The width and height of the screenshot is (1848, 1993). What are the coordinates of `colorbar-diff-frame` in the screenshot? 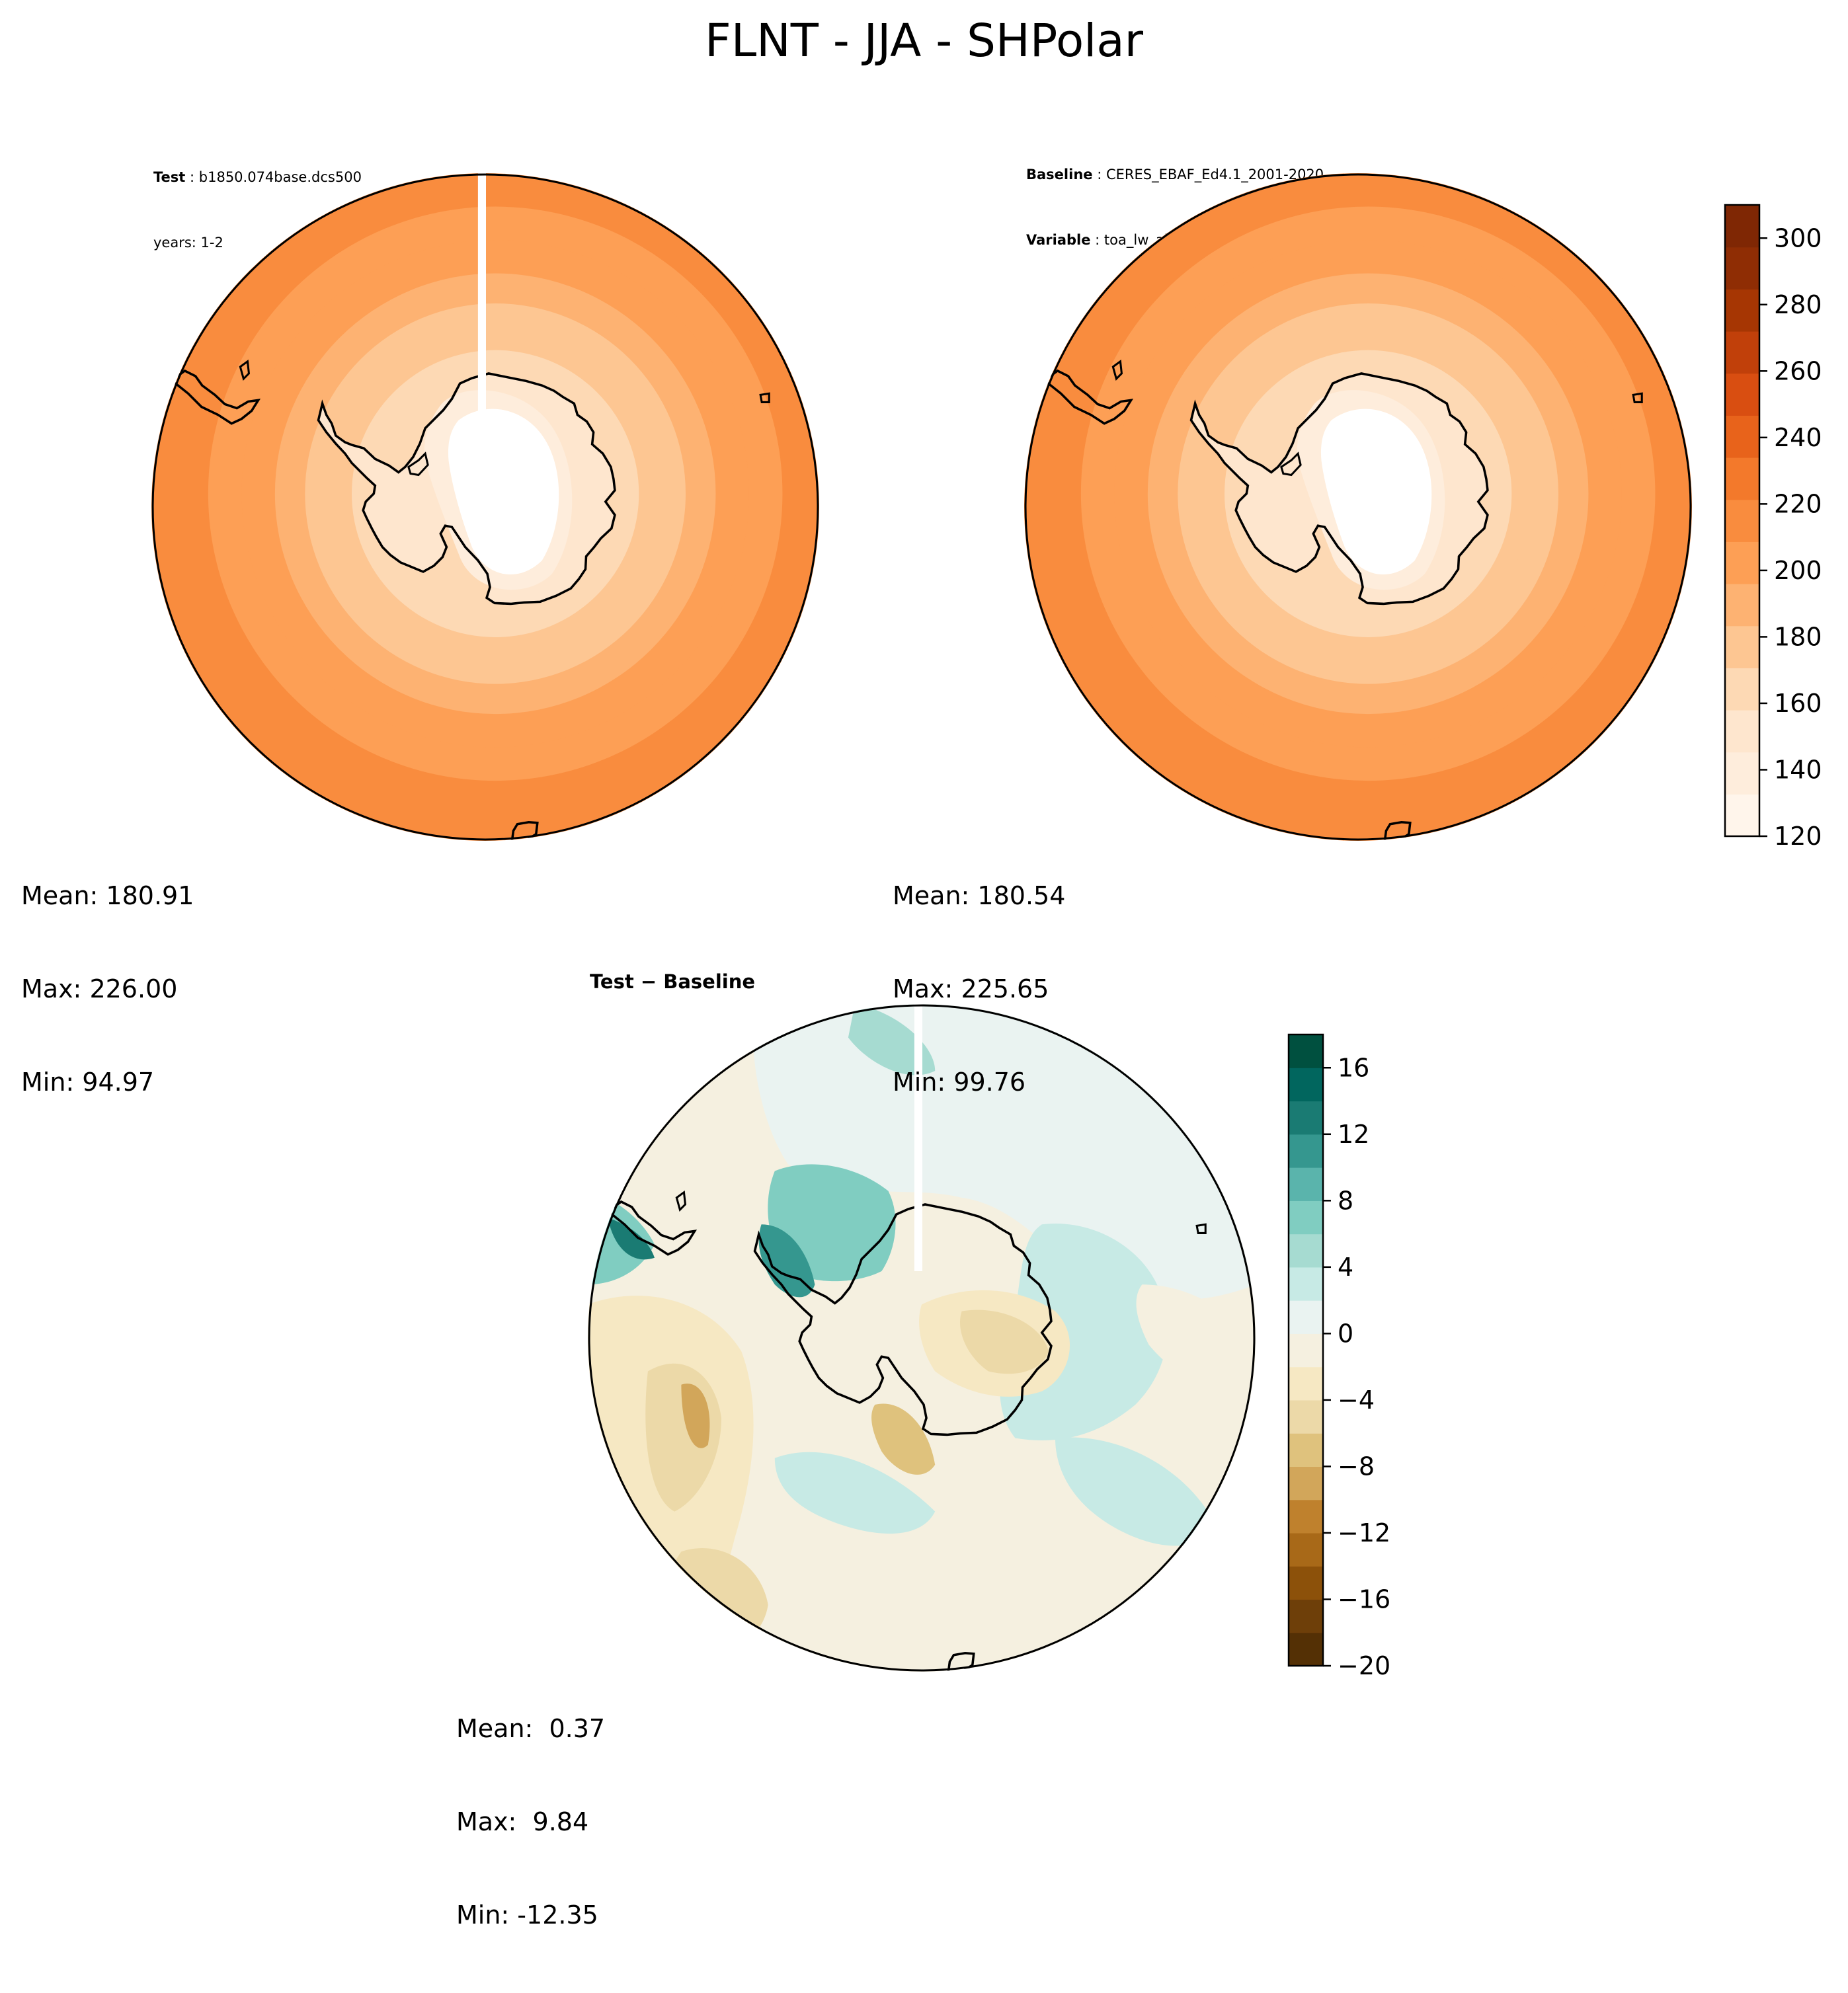 It's located at (1305, 1350).